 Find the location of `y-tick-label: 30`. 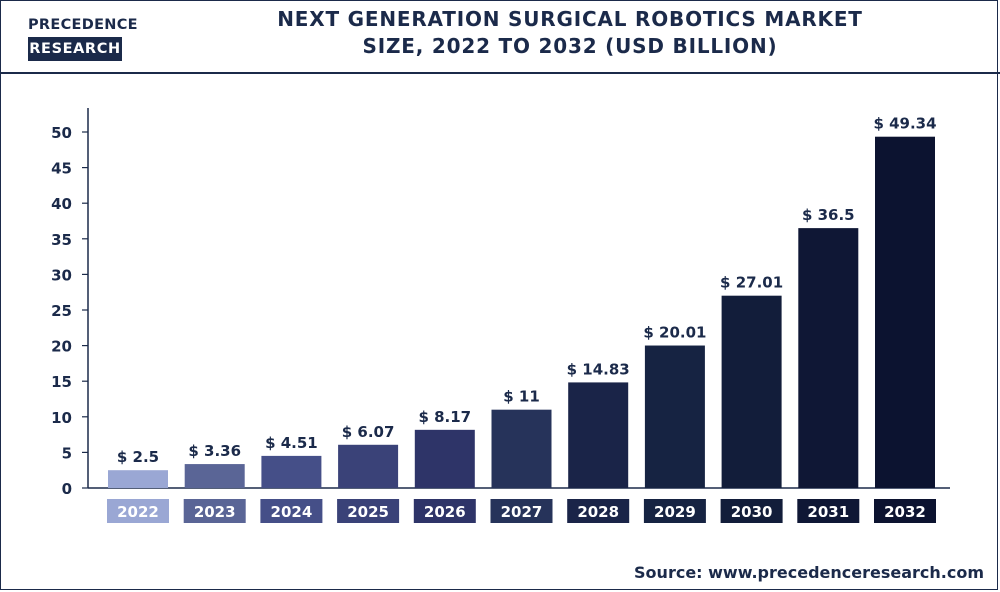

y-tick-label: 30 is located at coordinates (61, 275).